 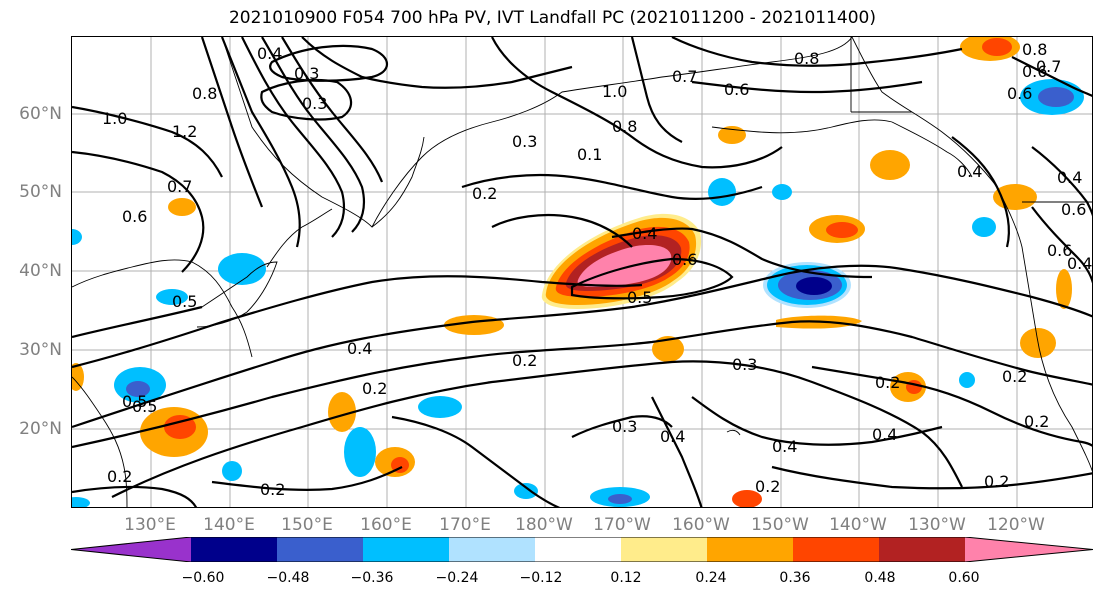 I want to click on pv-contour-0.9-a, so click(x=260, y=142).